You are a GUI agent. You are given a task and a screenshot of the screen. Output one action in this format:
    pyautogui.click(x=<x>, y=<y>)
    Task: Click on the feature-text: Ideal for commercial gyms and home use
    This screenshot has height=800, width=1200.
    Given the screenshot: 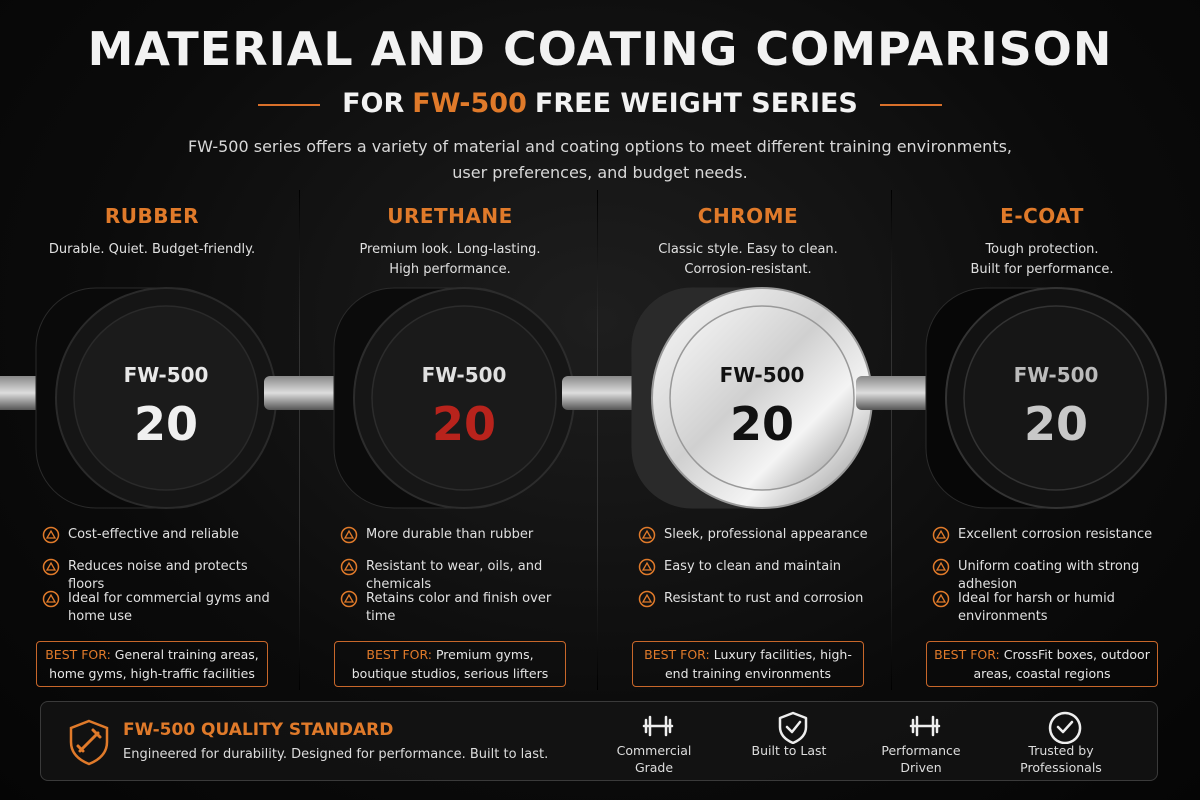 What is the action you would take?
    pyautogui.click(x=169, y=607)
    